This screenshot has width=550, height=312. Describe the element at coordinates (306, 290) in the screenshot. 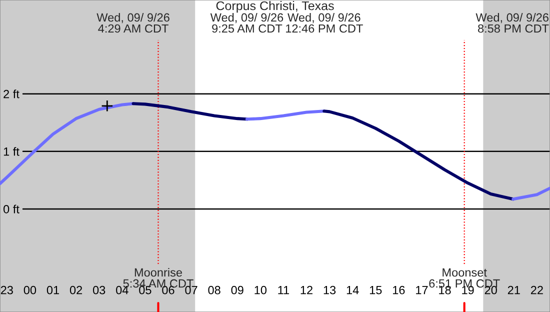

I see `x-tick-label: 12` at that location.